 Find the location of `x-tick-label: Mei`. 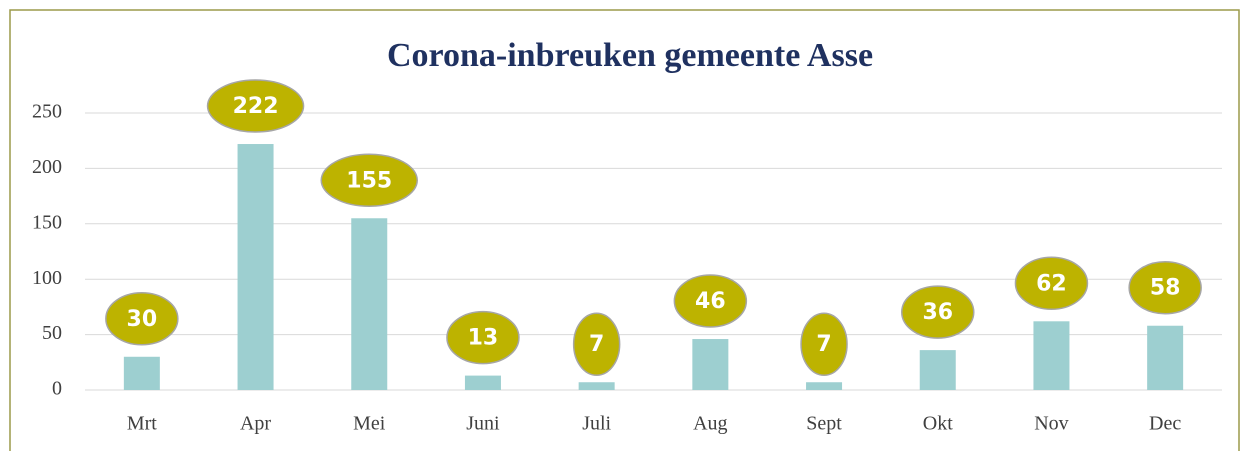

x-tick-label: Mei is located at coordinates (369, 424).